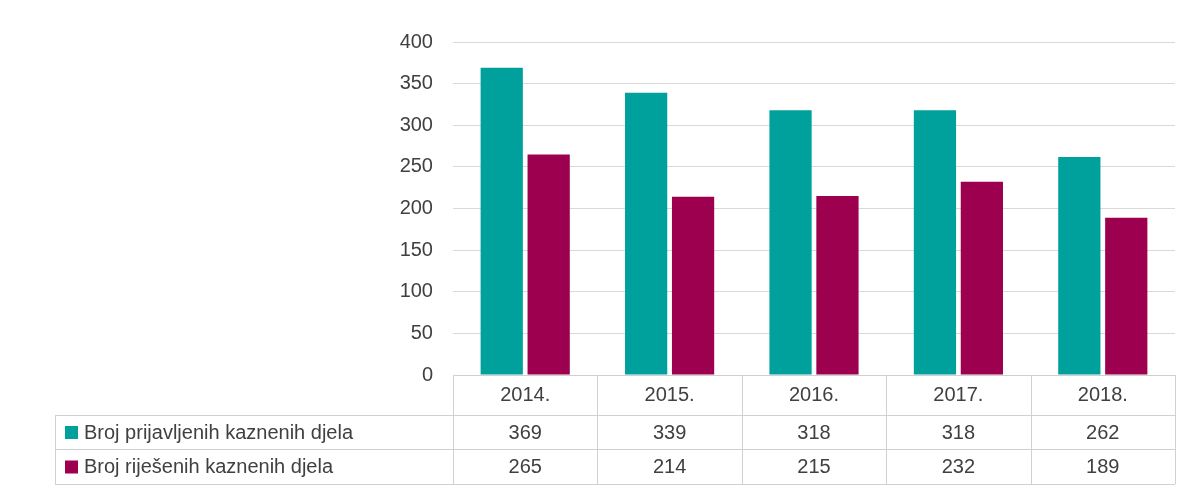  What do you see at coordinates (219, 431) in the screenshot?
I see `legend-label: Broj prijavljenih kaznenih djela` at bounding box center [219, 431].